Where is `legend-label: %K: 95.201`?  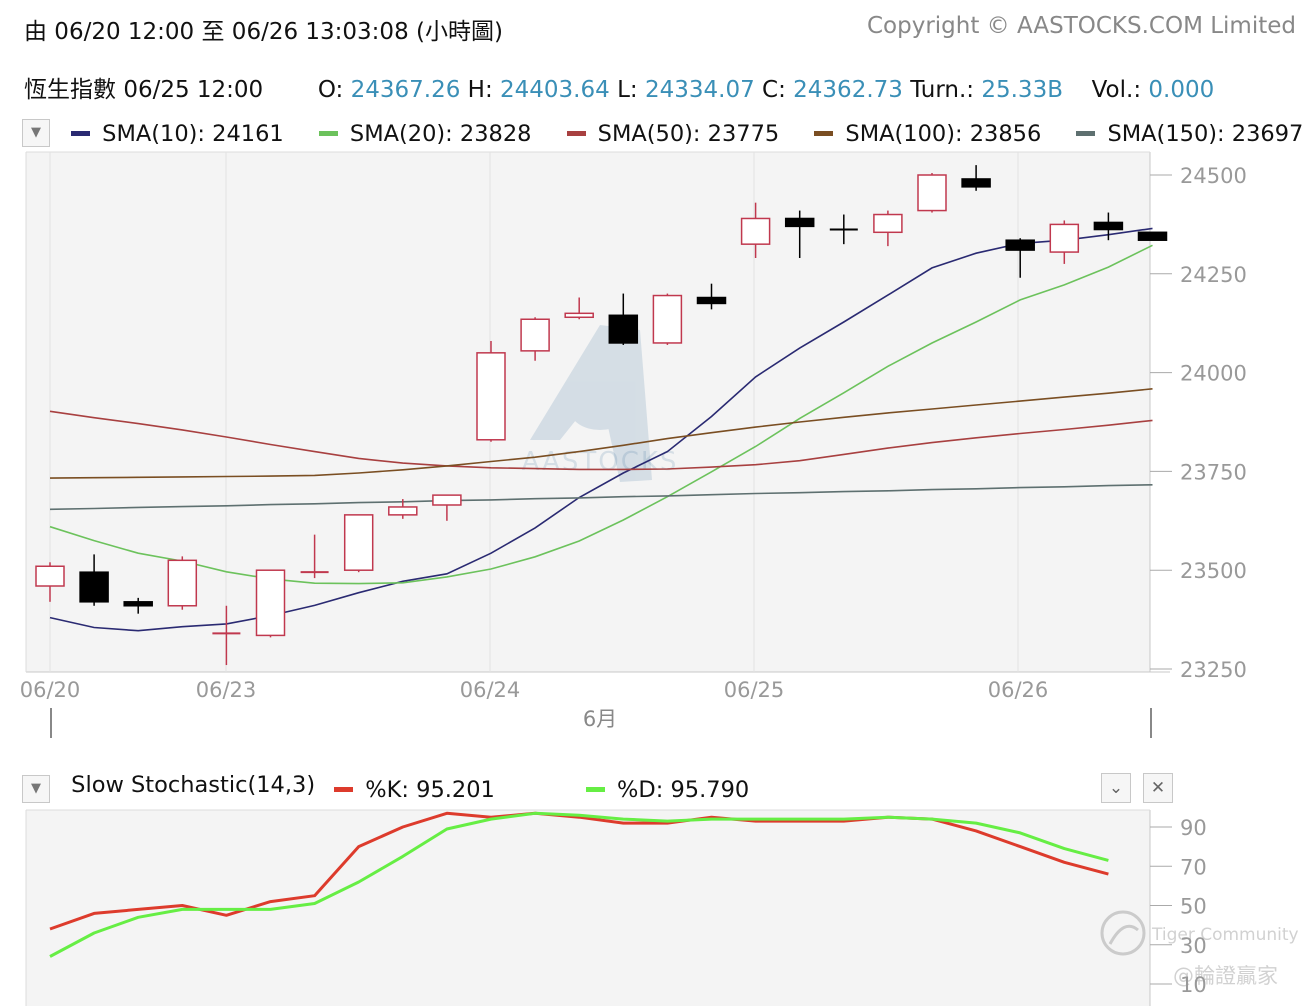 legend-label: %K: 95.201 is located at coordinates (430, 789).